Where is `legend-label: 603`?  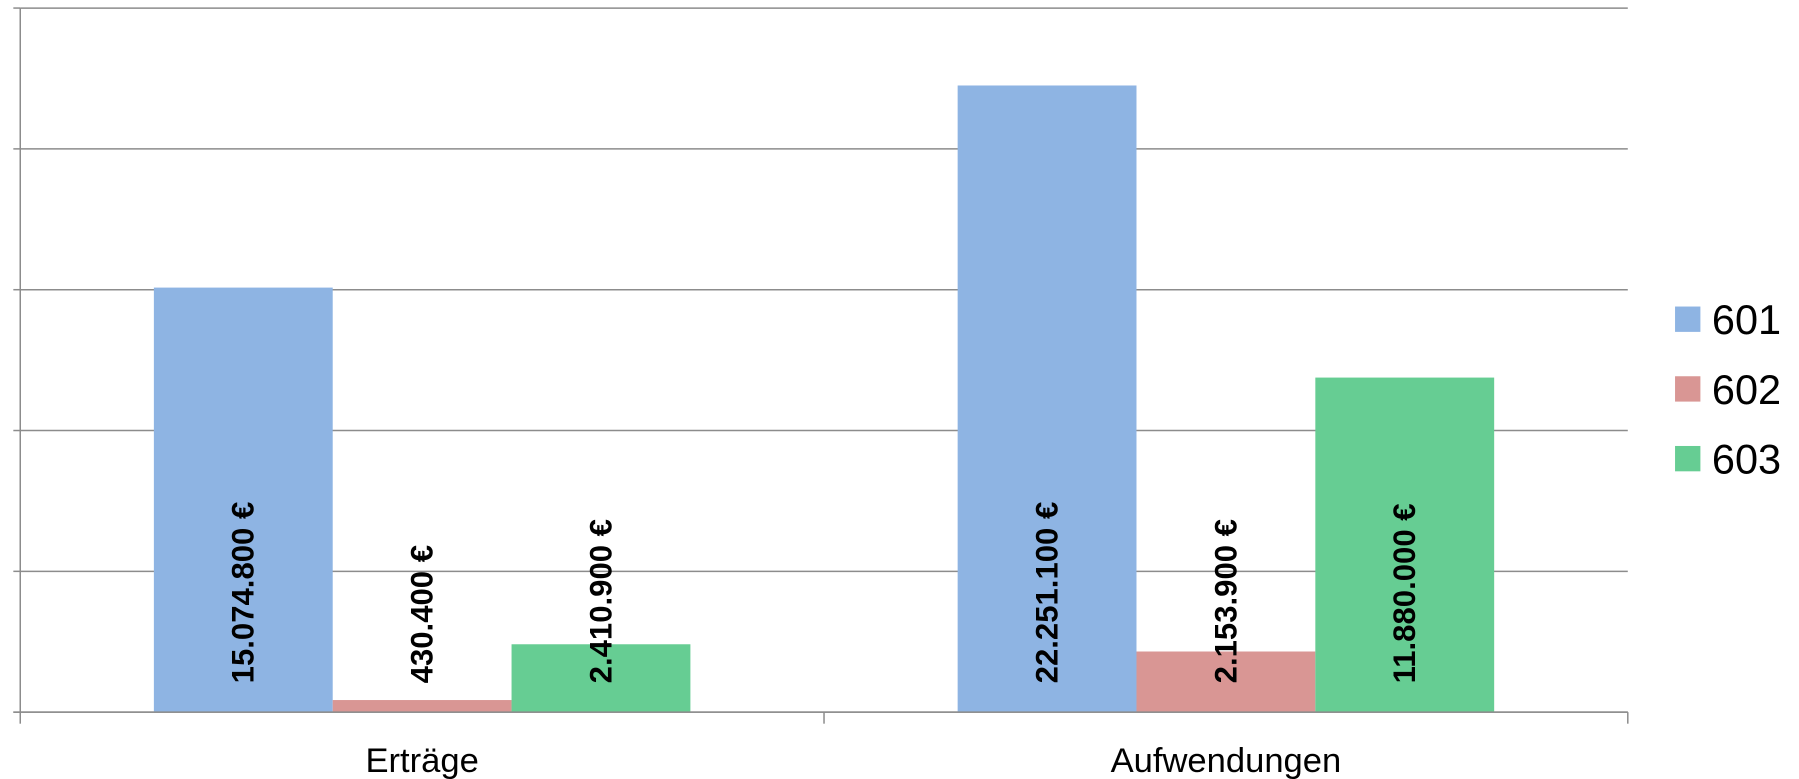 legend-label: 603 is located at coordinates (1746, 459).